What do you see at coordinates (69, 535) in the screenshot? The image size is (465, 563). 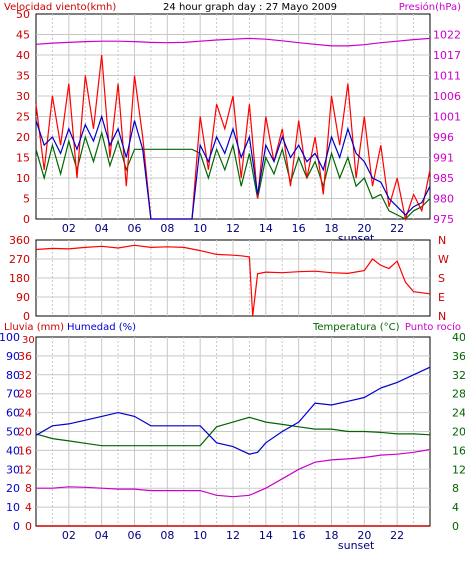 I see `thermo-x-tick-label: 02` at bounding box center [69, 535].